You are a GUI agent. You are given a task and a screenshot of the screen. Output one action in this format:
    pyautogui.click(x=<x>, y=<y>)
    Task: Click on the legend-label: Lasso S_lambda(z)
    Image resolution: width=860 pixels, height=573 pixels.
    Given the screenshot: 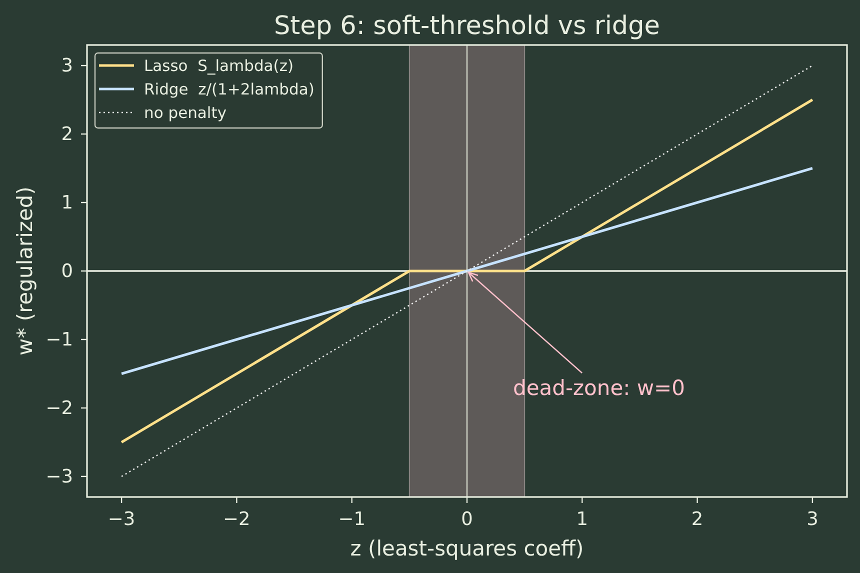 What is the action you would take?
    pyautogui.click(x=219, y=66)
    